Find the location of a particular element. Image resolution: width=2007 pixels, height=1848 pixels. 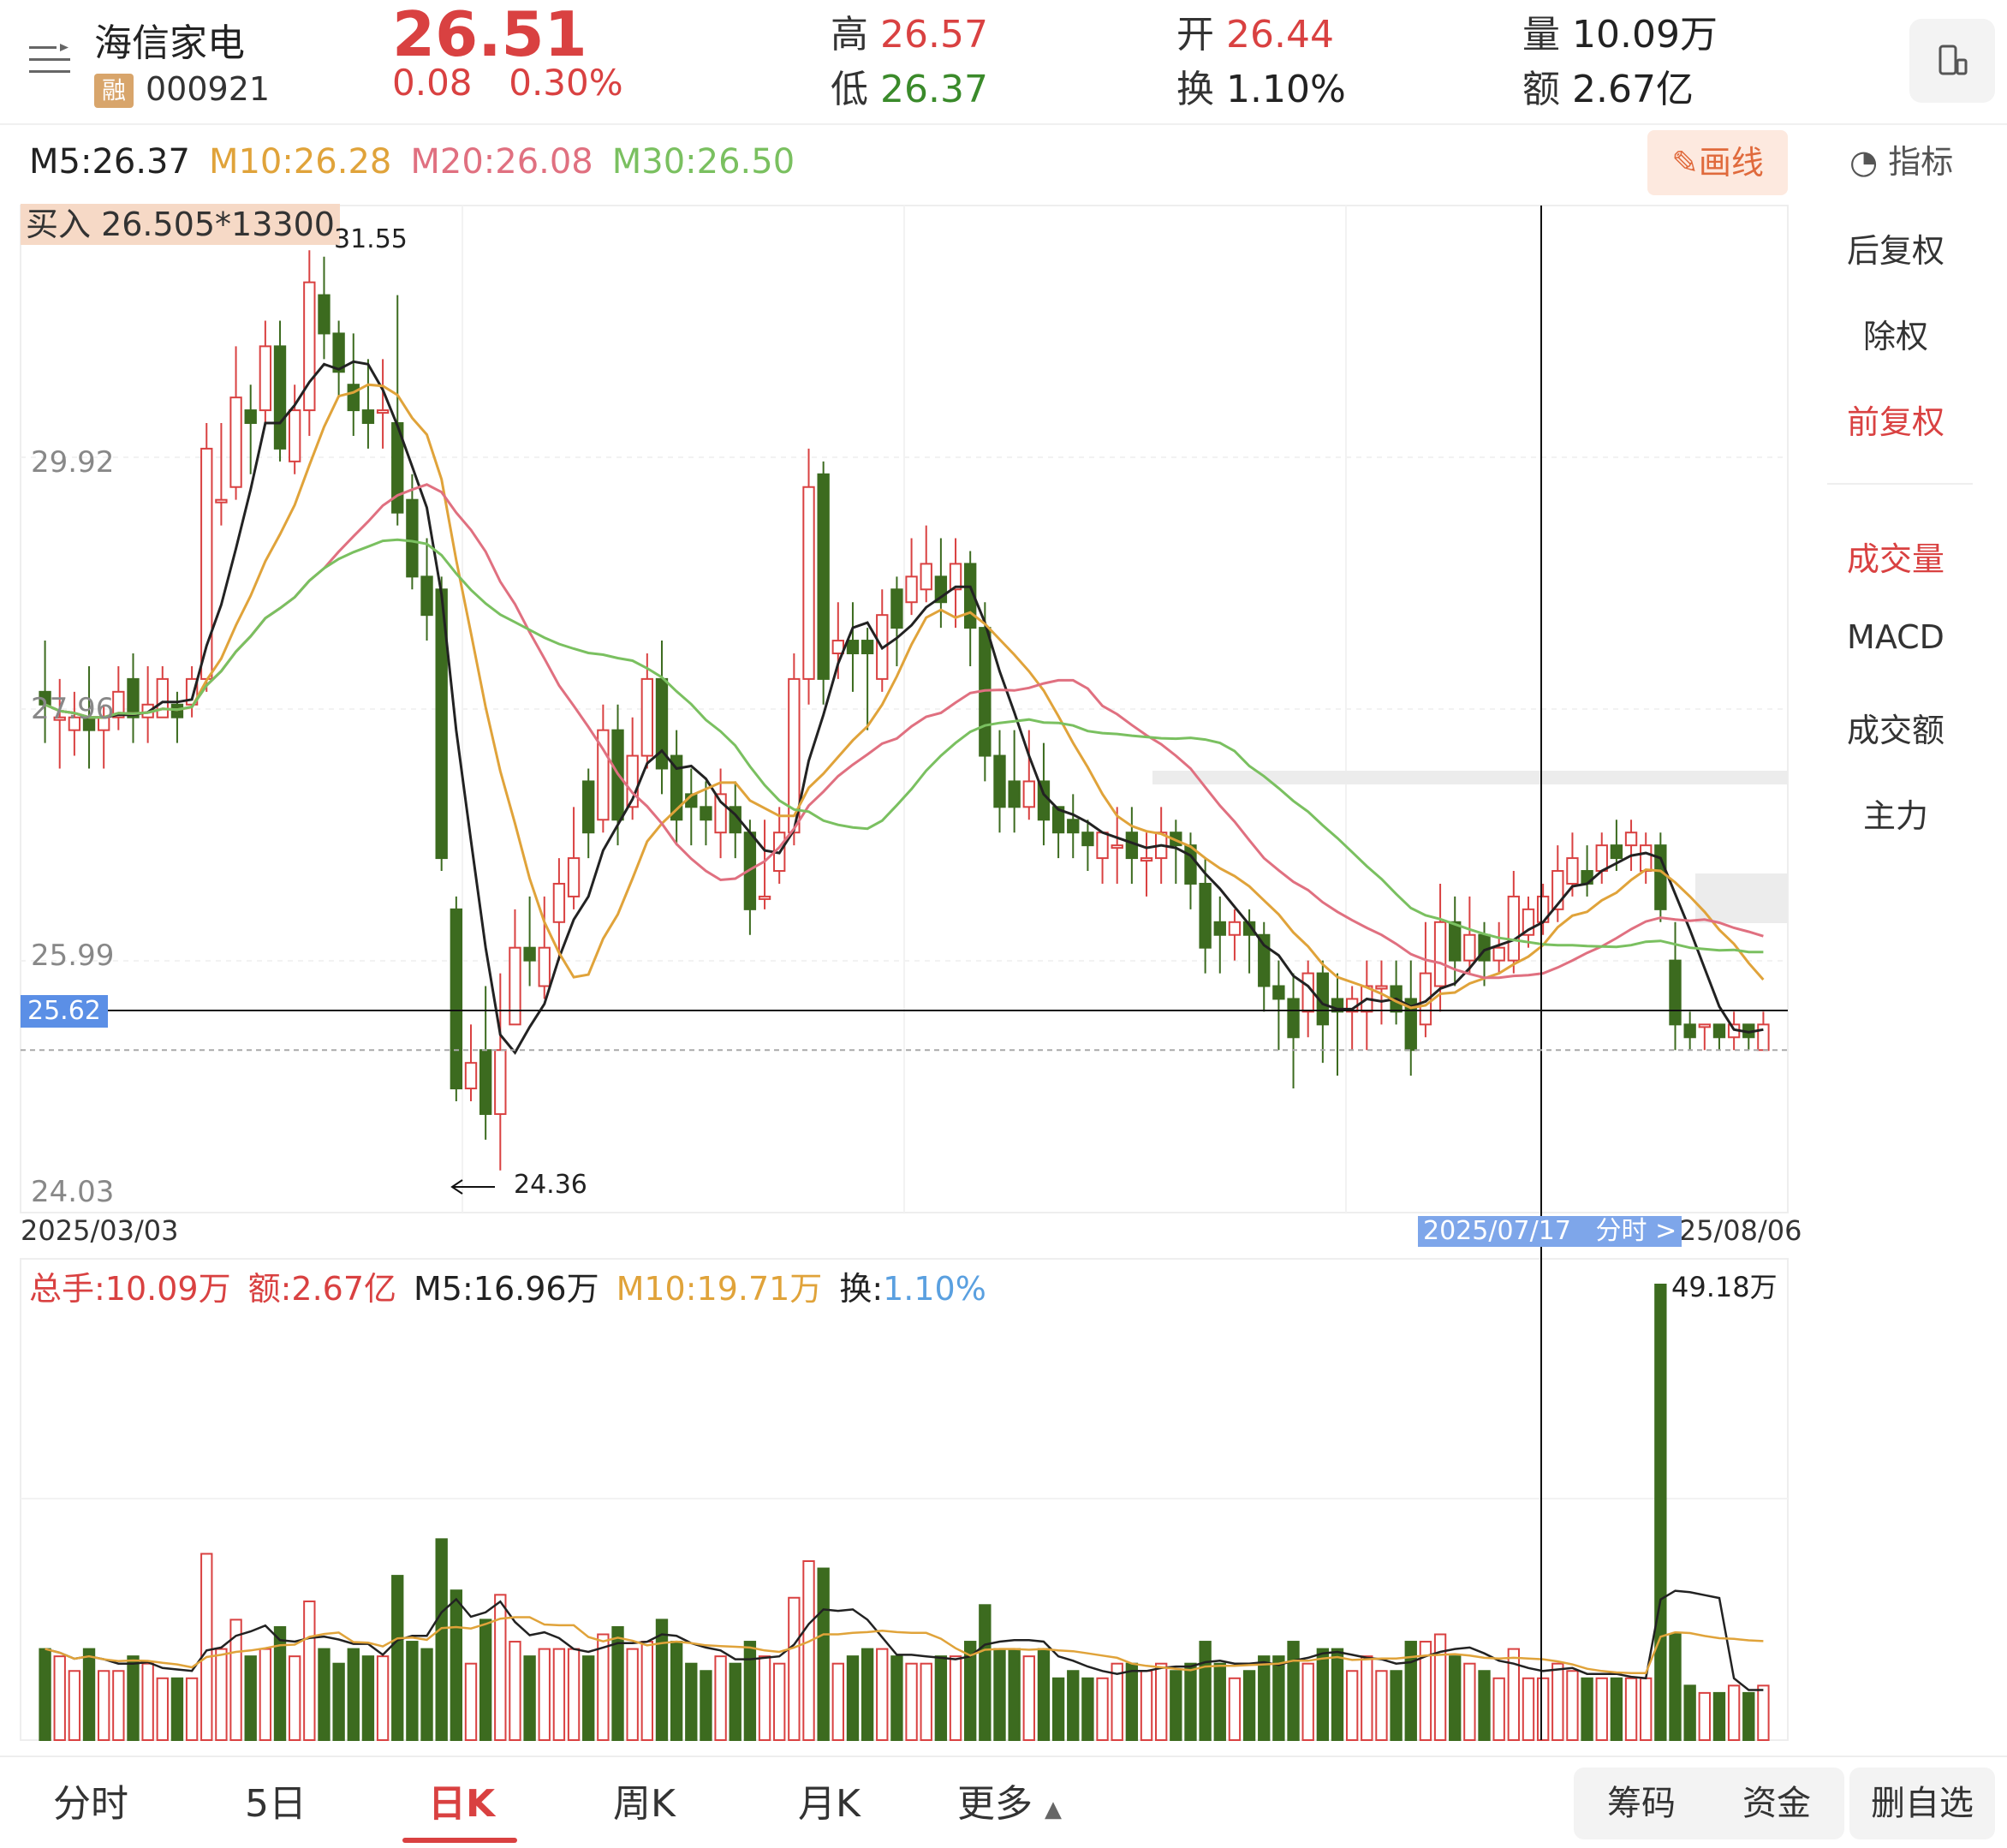

draw-line-button: ✎画线 is located at coordinates (1717, 162).